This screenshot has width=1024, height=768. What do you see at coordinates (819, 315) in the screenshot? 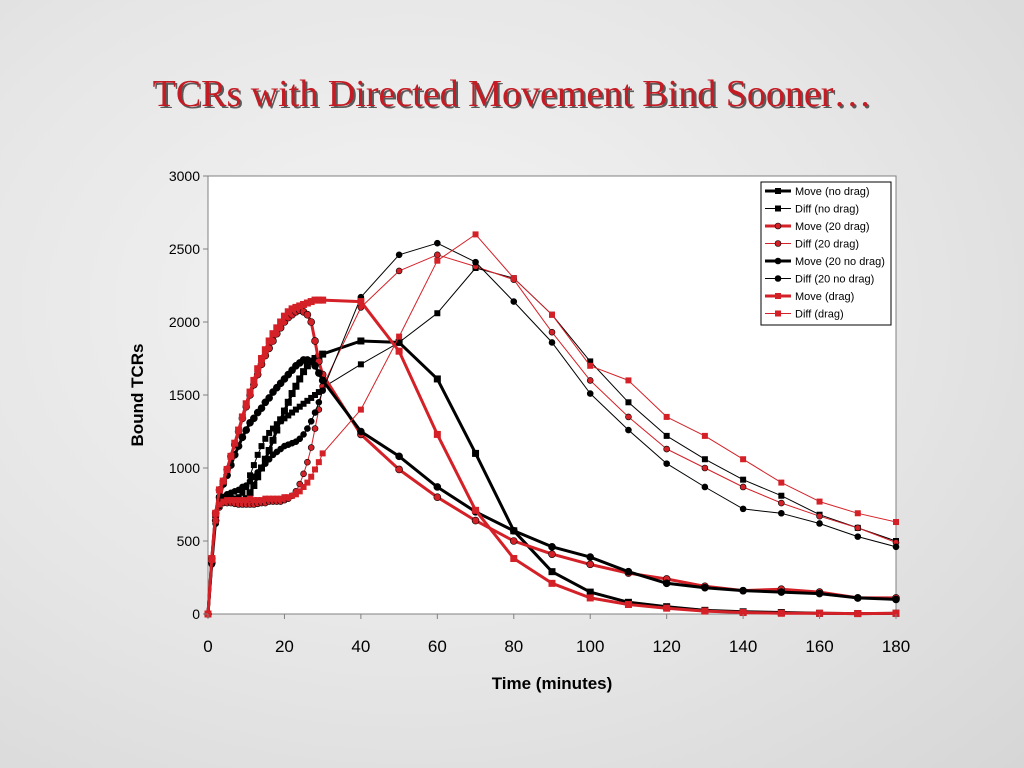
I see `legend-label: Diff (drag)` at bounding box center [819, 315].